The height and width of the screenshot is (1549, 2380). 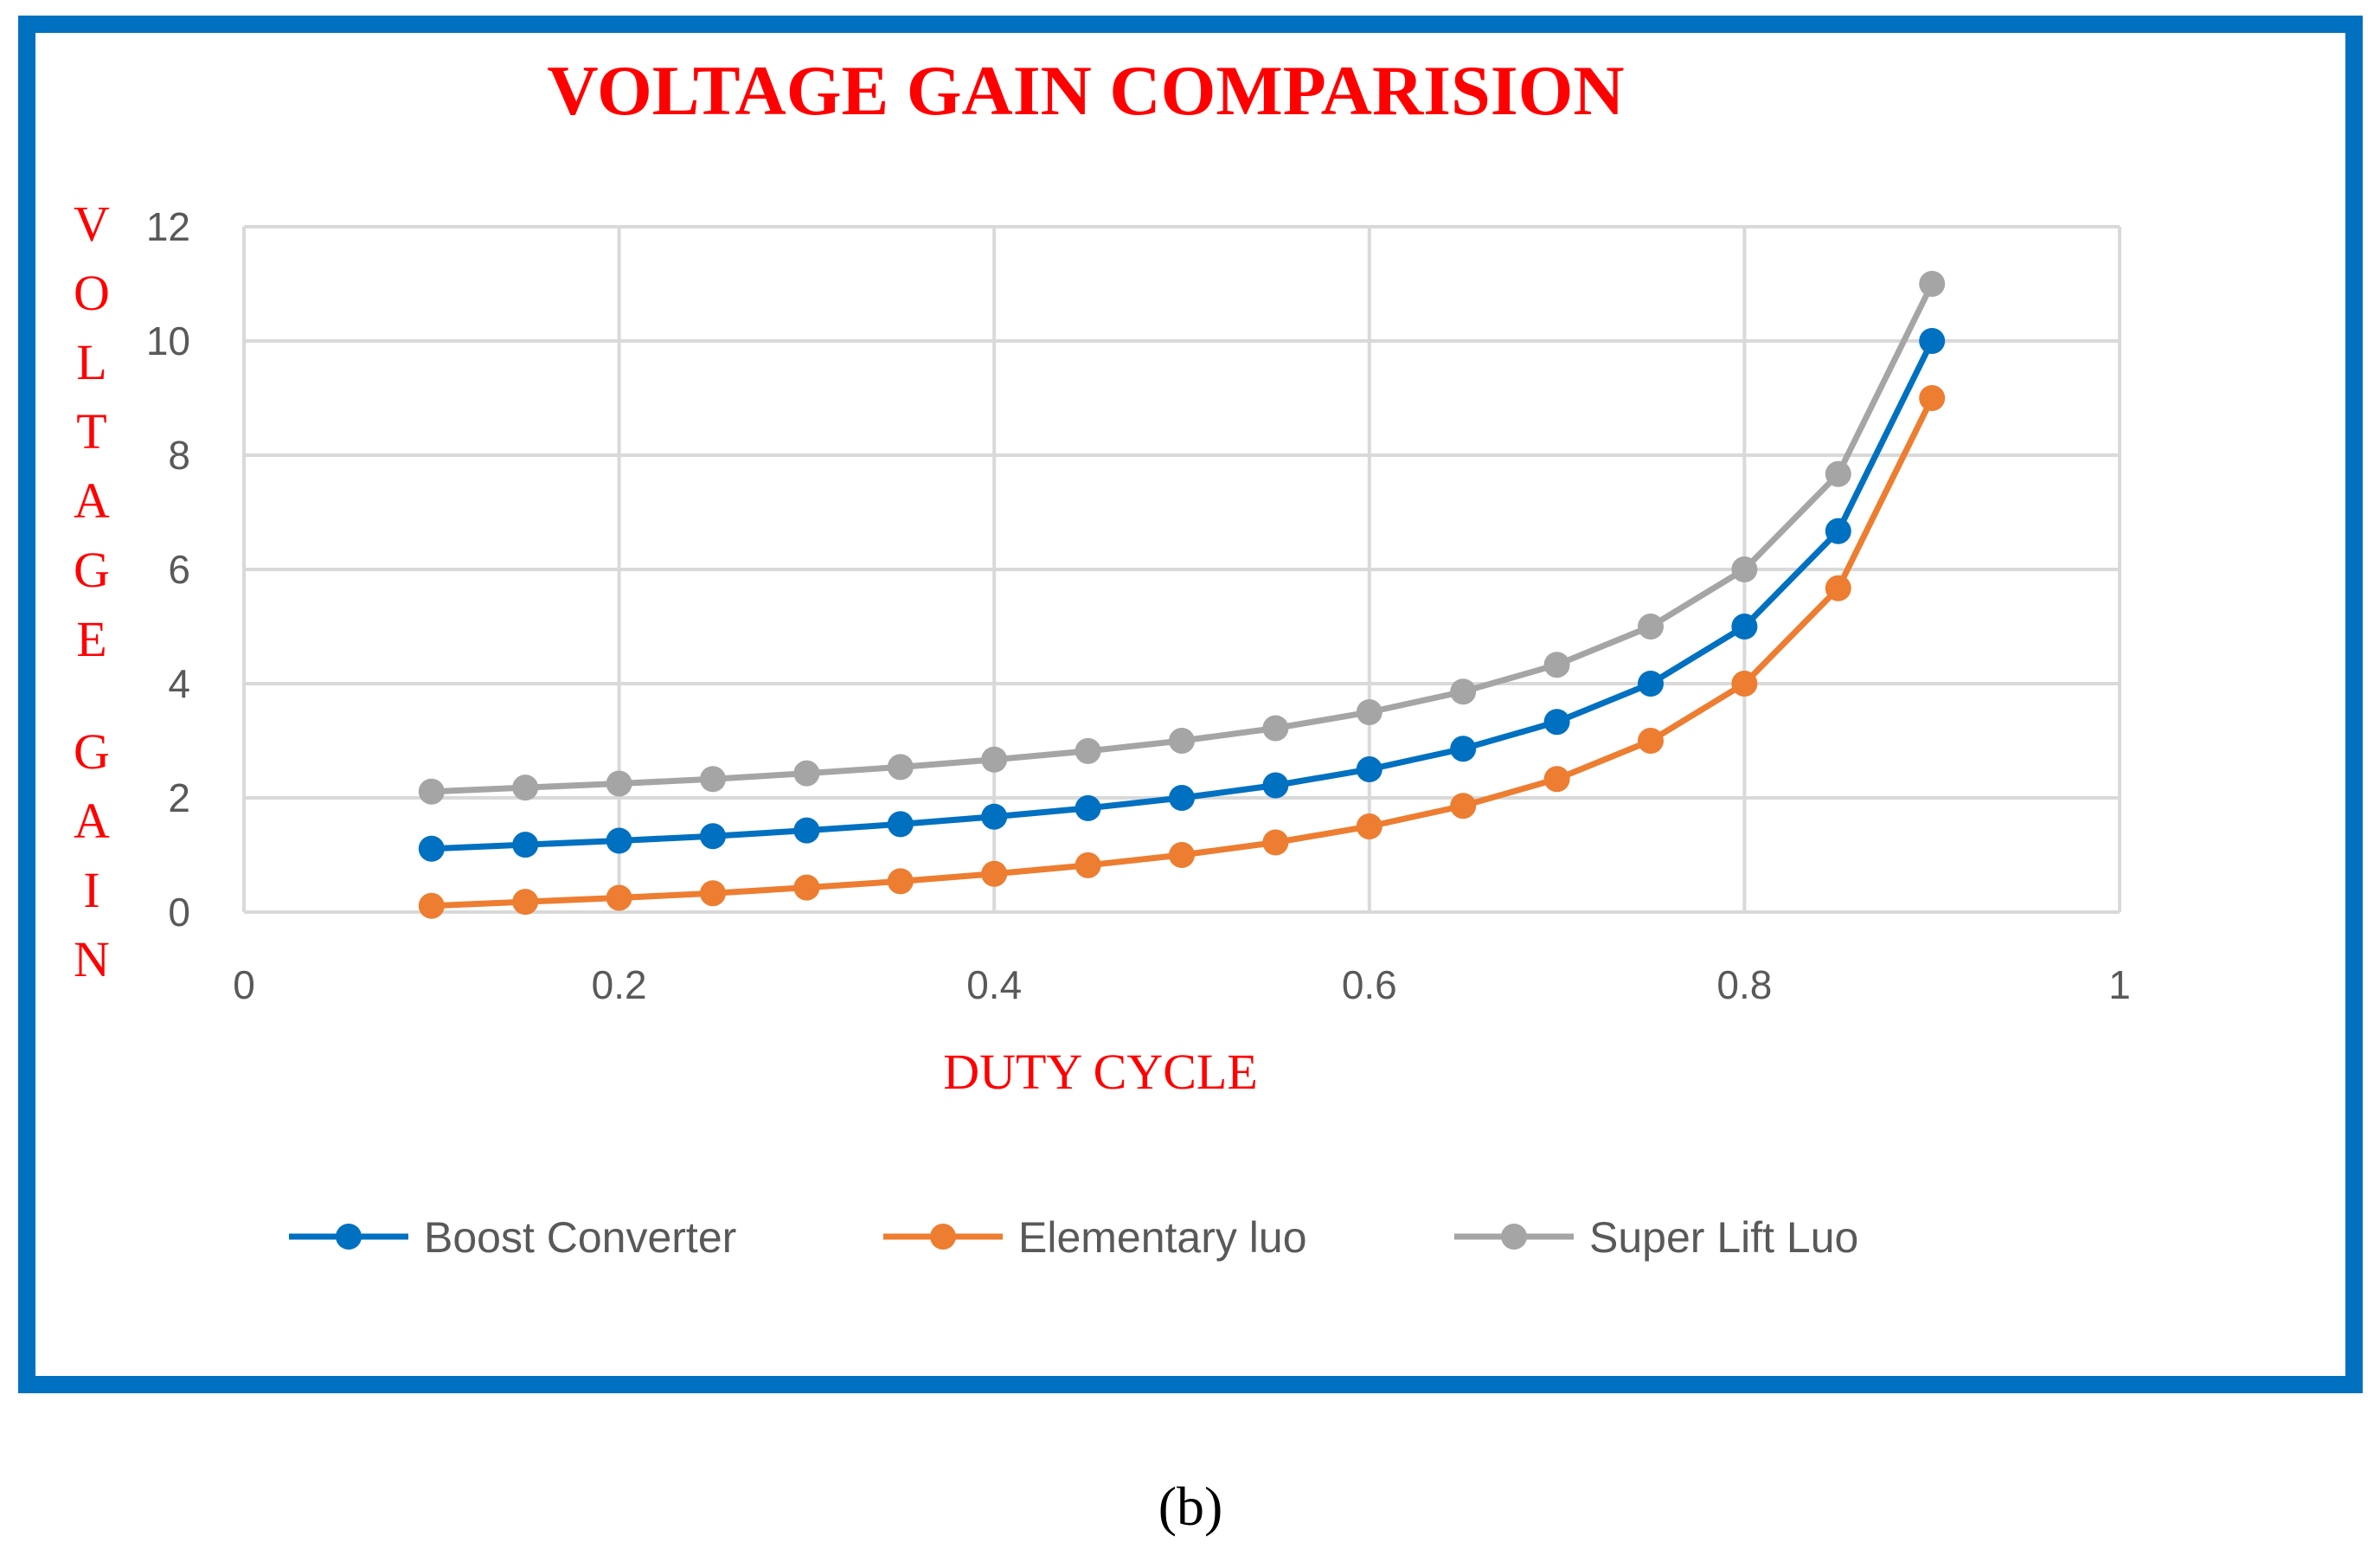 I want to click on figure-caption: (b), so click(x=1190, y=1506).